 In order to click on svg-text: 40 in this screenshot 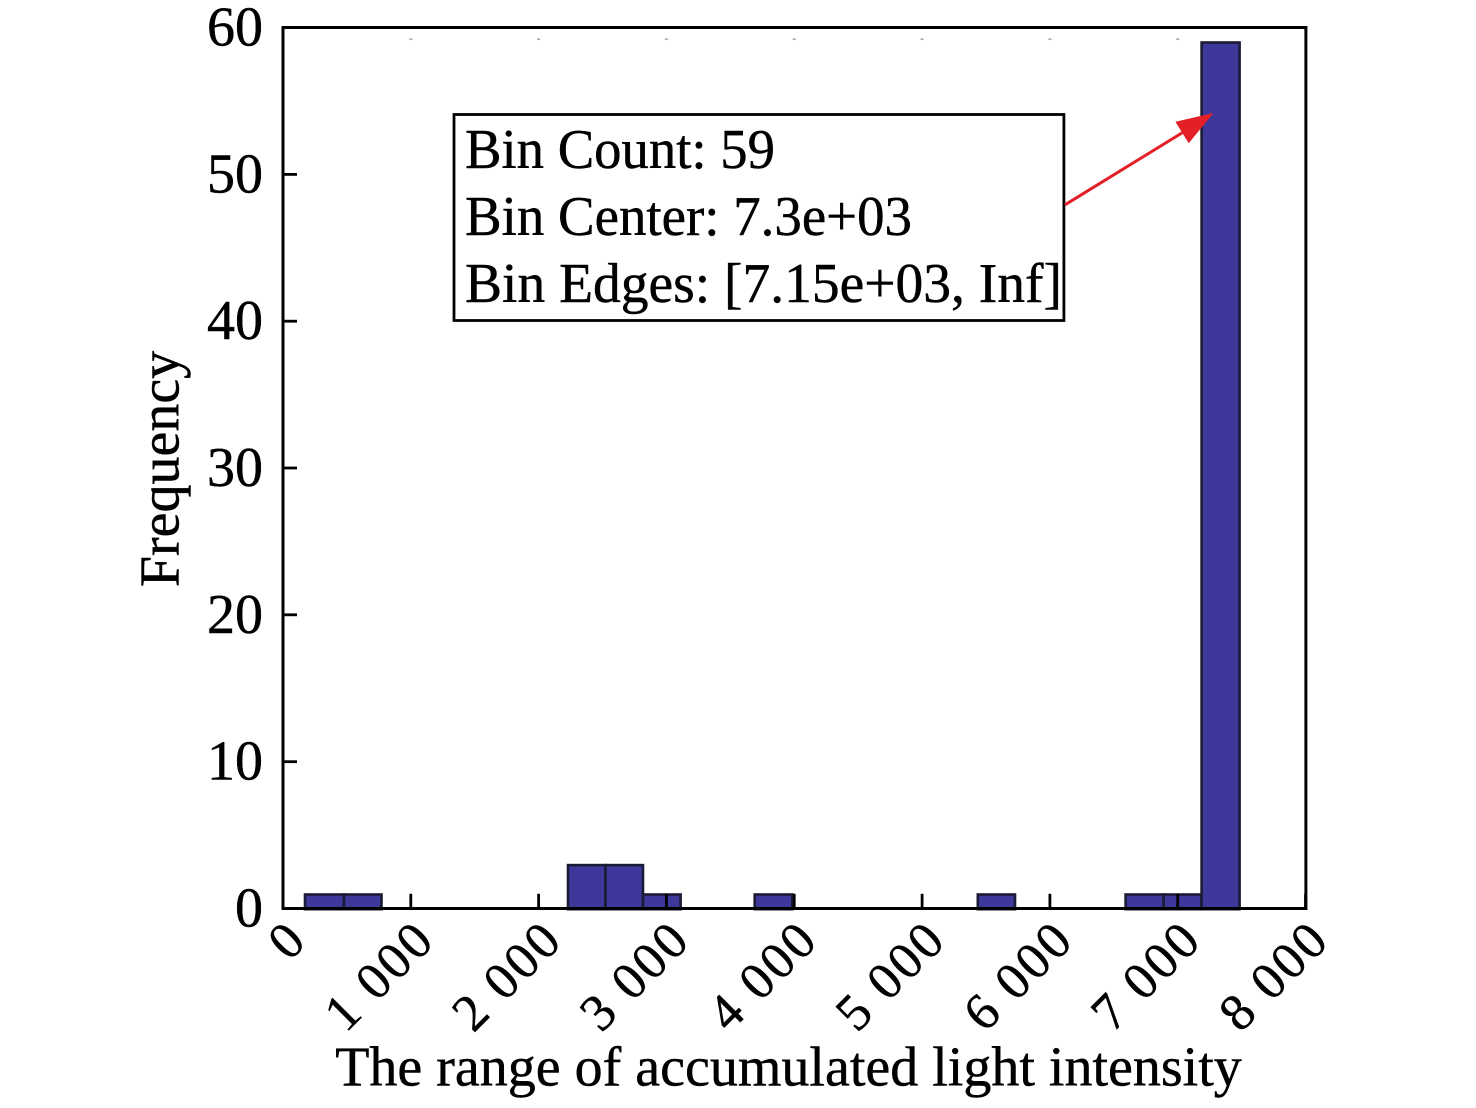, I will do `click(235, 321)`.